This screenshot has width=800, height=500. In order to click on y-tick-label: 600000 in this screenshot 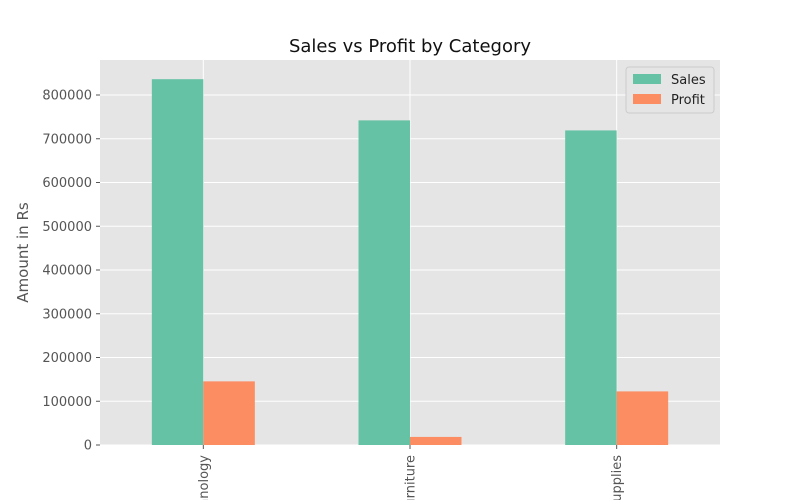, I will do `click(67, 183)`.